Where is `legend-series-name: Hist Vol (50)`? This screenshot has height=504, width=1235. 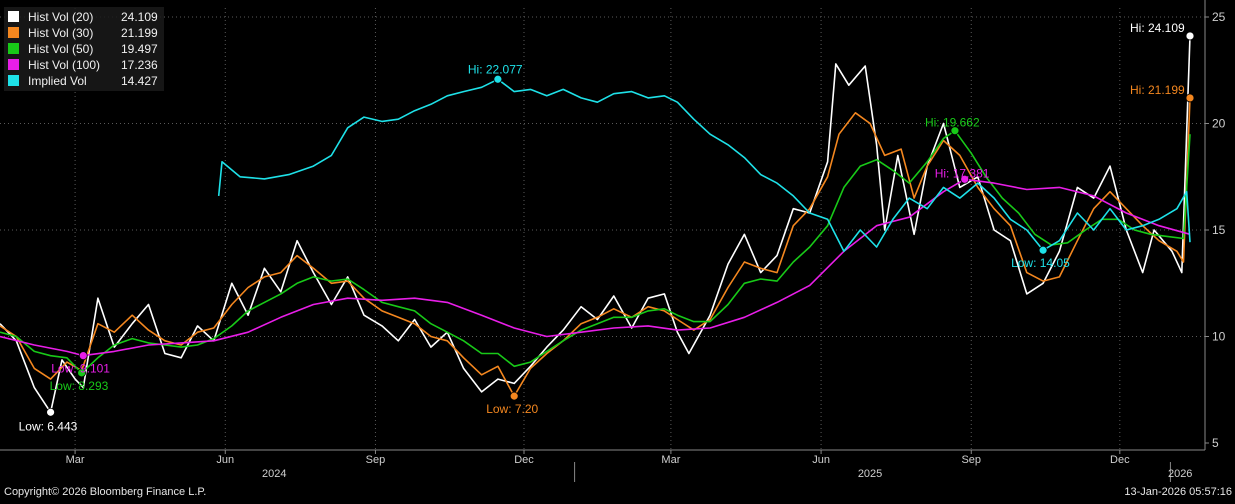
legend-series-name: Hist Vol (50) is located at coordinates (60, 49).